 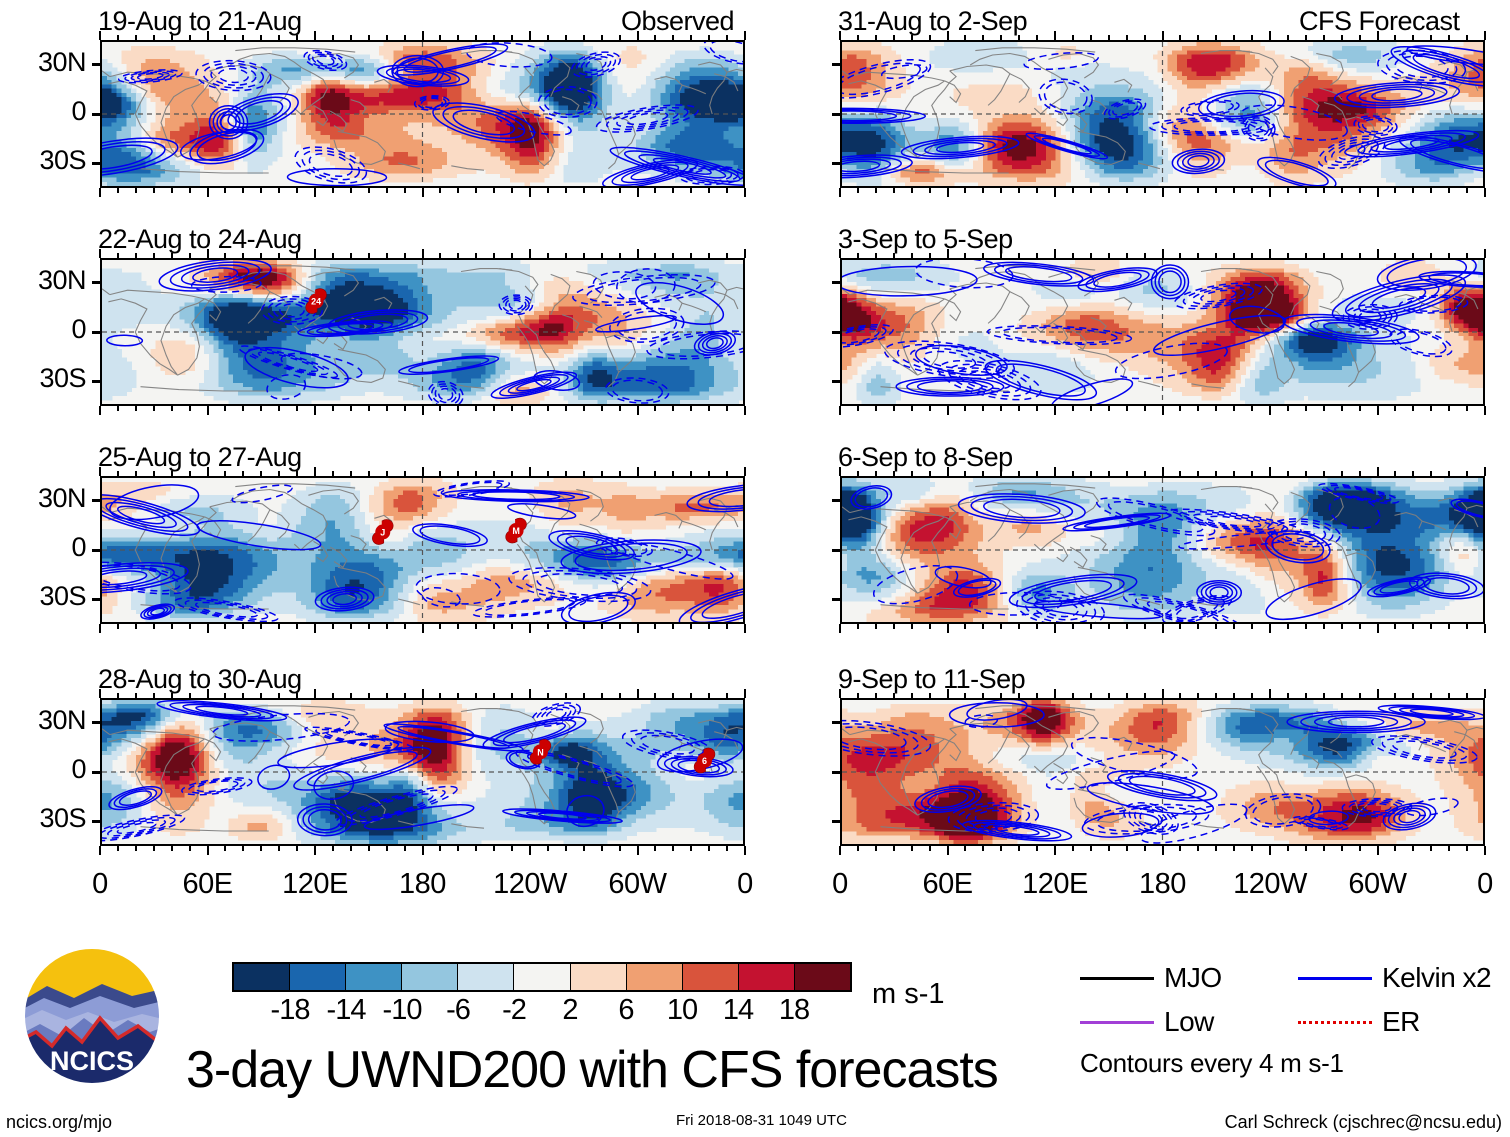 What do you see at coordinates (383, 532) in the screenshot?
I see `storm-marker: J` at bounding box center [383, 532].